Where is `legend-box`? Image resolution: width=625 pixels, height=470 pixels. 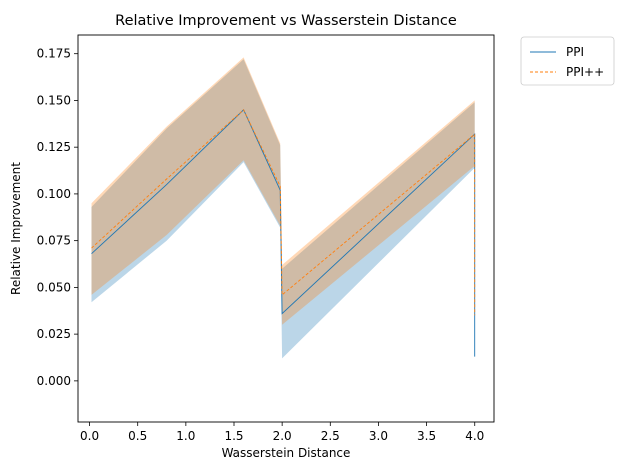
legend-box is located at coordinates (567, 61).